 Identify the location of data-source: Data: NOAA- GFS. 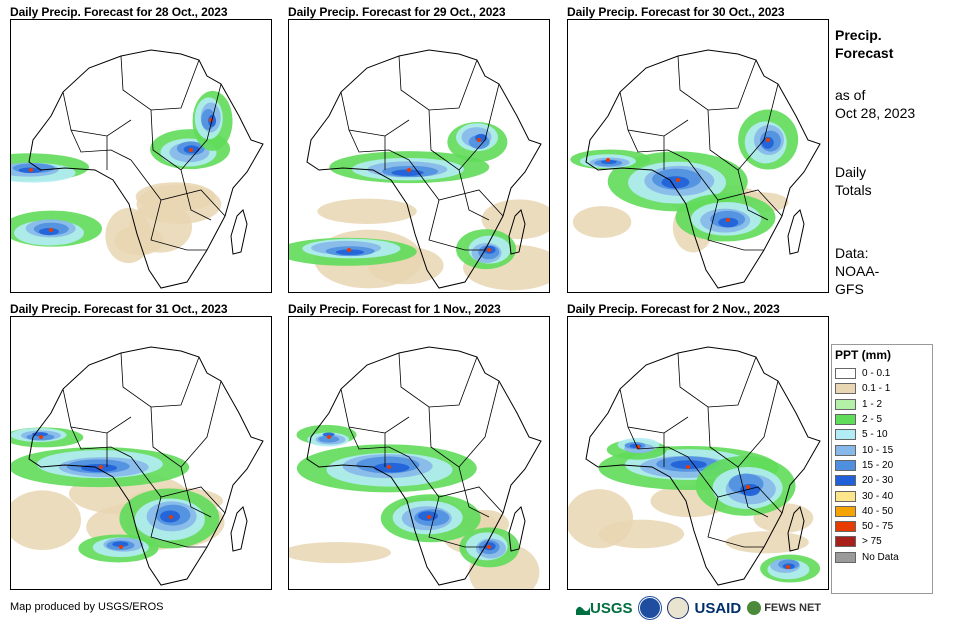
(857, 271).